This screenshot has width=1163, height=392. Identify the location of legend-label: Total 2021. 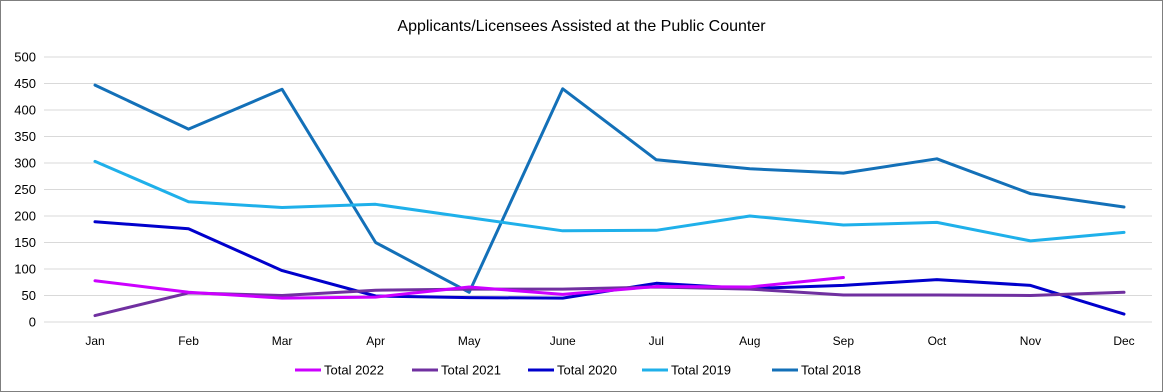
(471, 370).